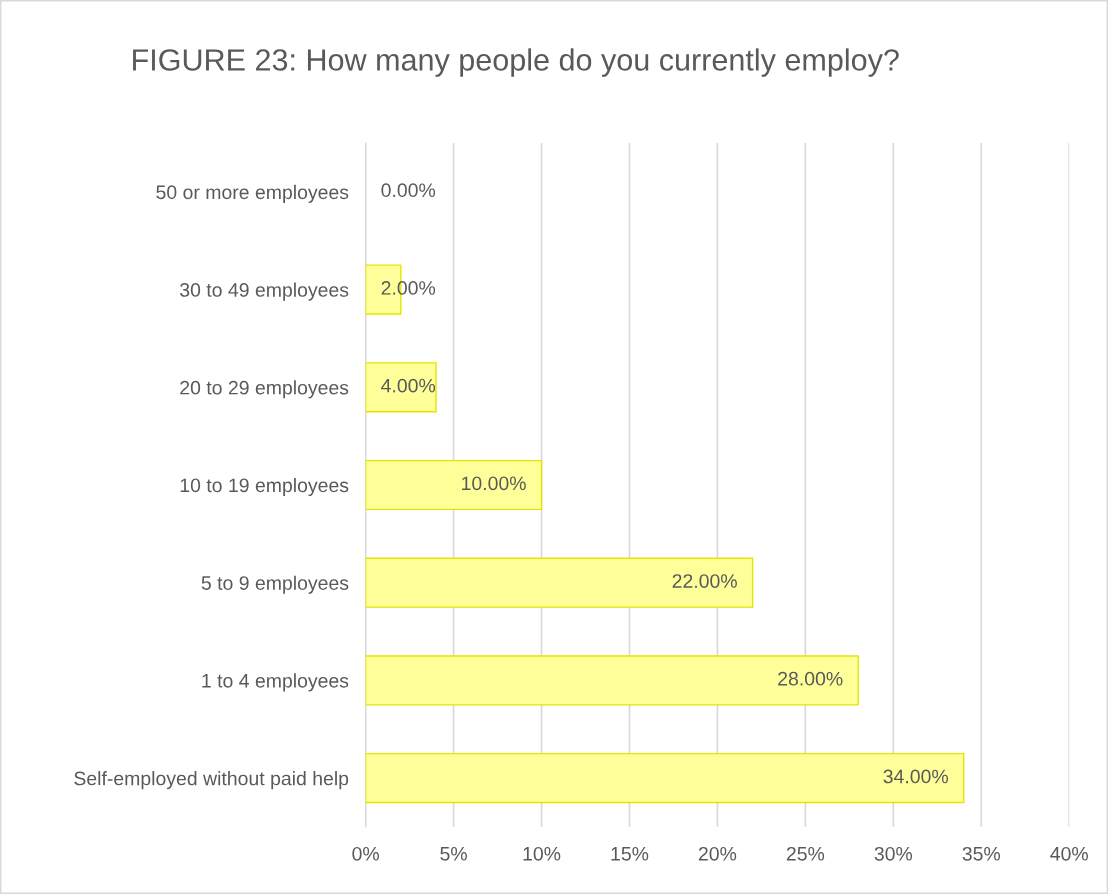 This screenshot has width=1108, height=894. I want to click on y-tick-label: 30 to 49 employees, so click(264, 291).